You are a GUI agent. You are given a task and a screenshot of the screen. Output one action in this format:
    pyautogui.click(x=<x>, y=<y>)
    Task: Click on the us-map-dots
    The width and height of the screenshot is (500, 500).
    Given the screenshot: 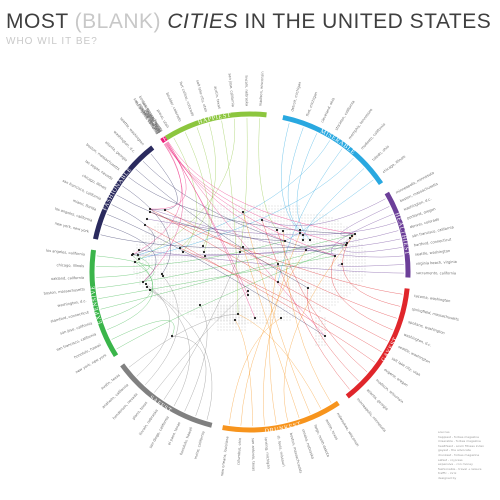 What is the action you would take?
    pyautogui.click(x=249, y=275)
    